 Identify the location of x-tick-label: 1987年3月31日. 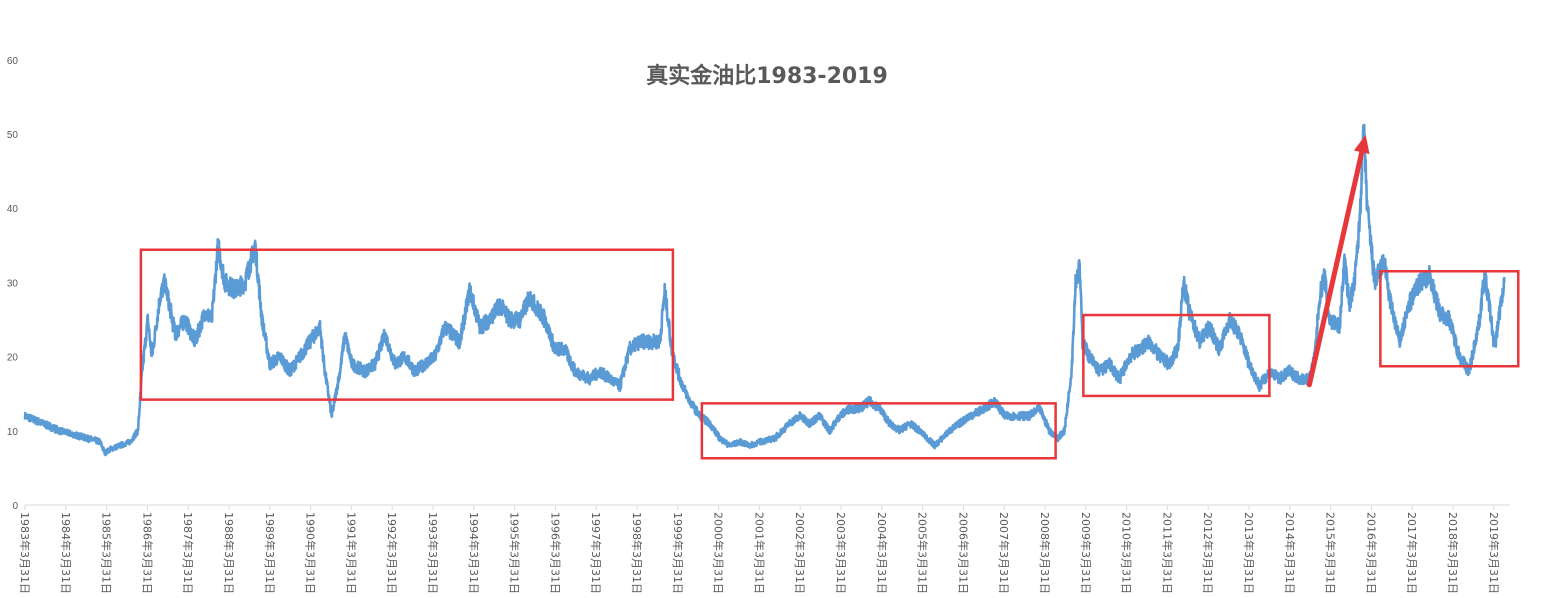
(188, 553).